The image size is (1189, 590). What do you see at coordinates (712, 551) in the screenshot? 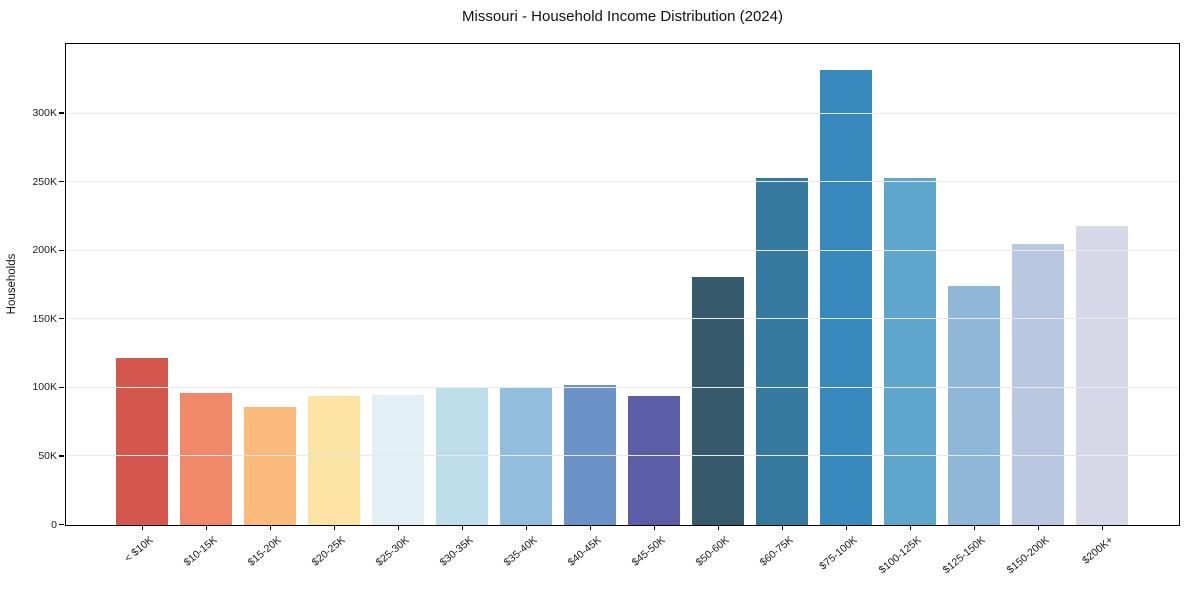
I see `x-tick-label-$50-60K: $50-60K` at bounding box center [712, 551].